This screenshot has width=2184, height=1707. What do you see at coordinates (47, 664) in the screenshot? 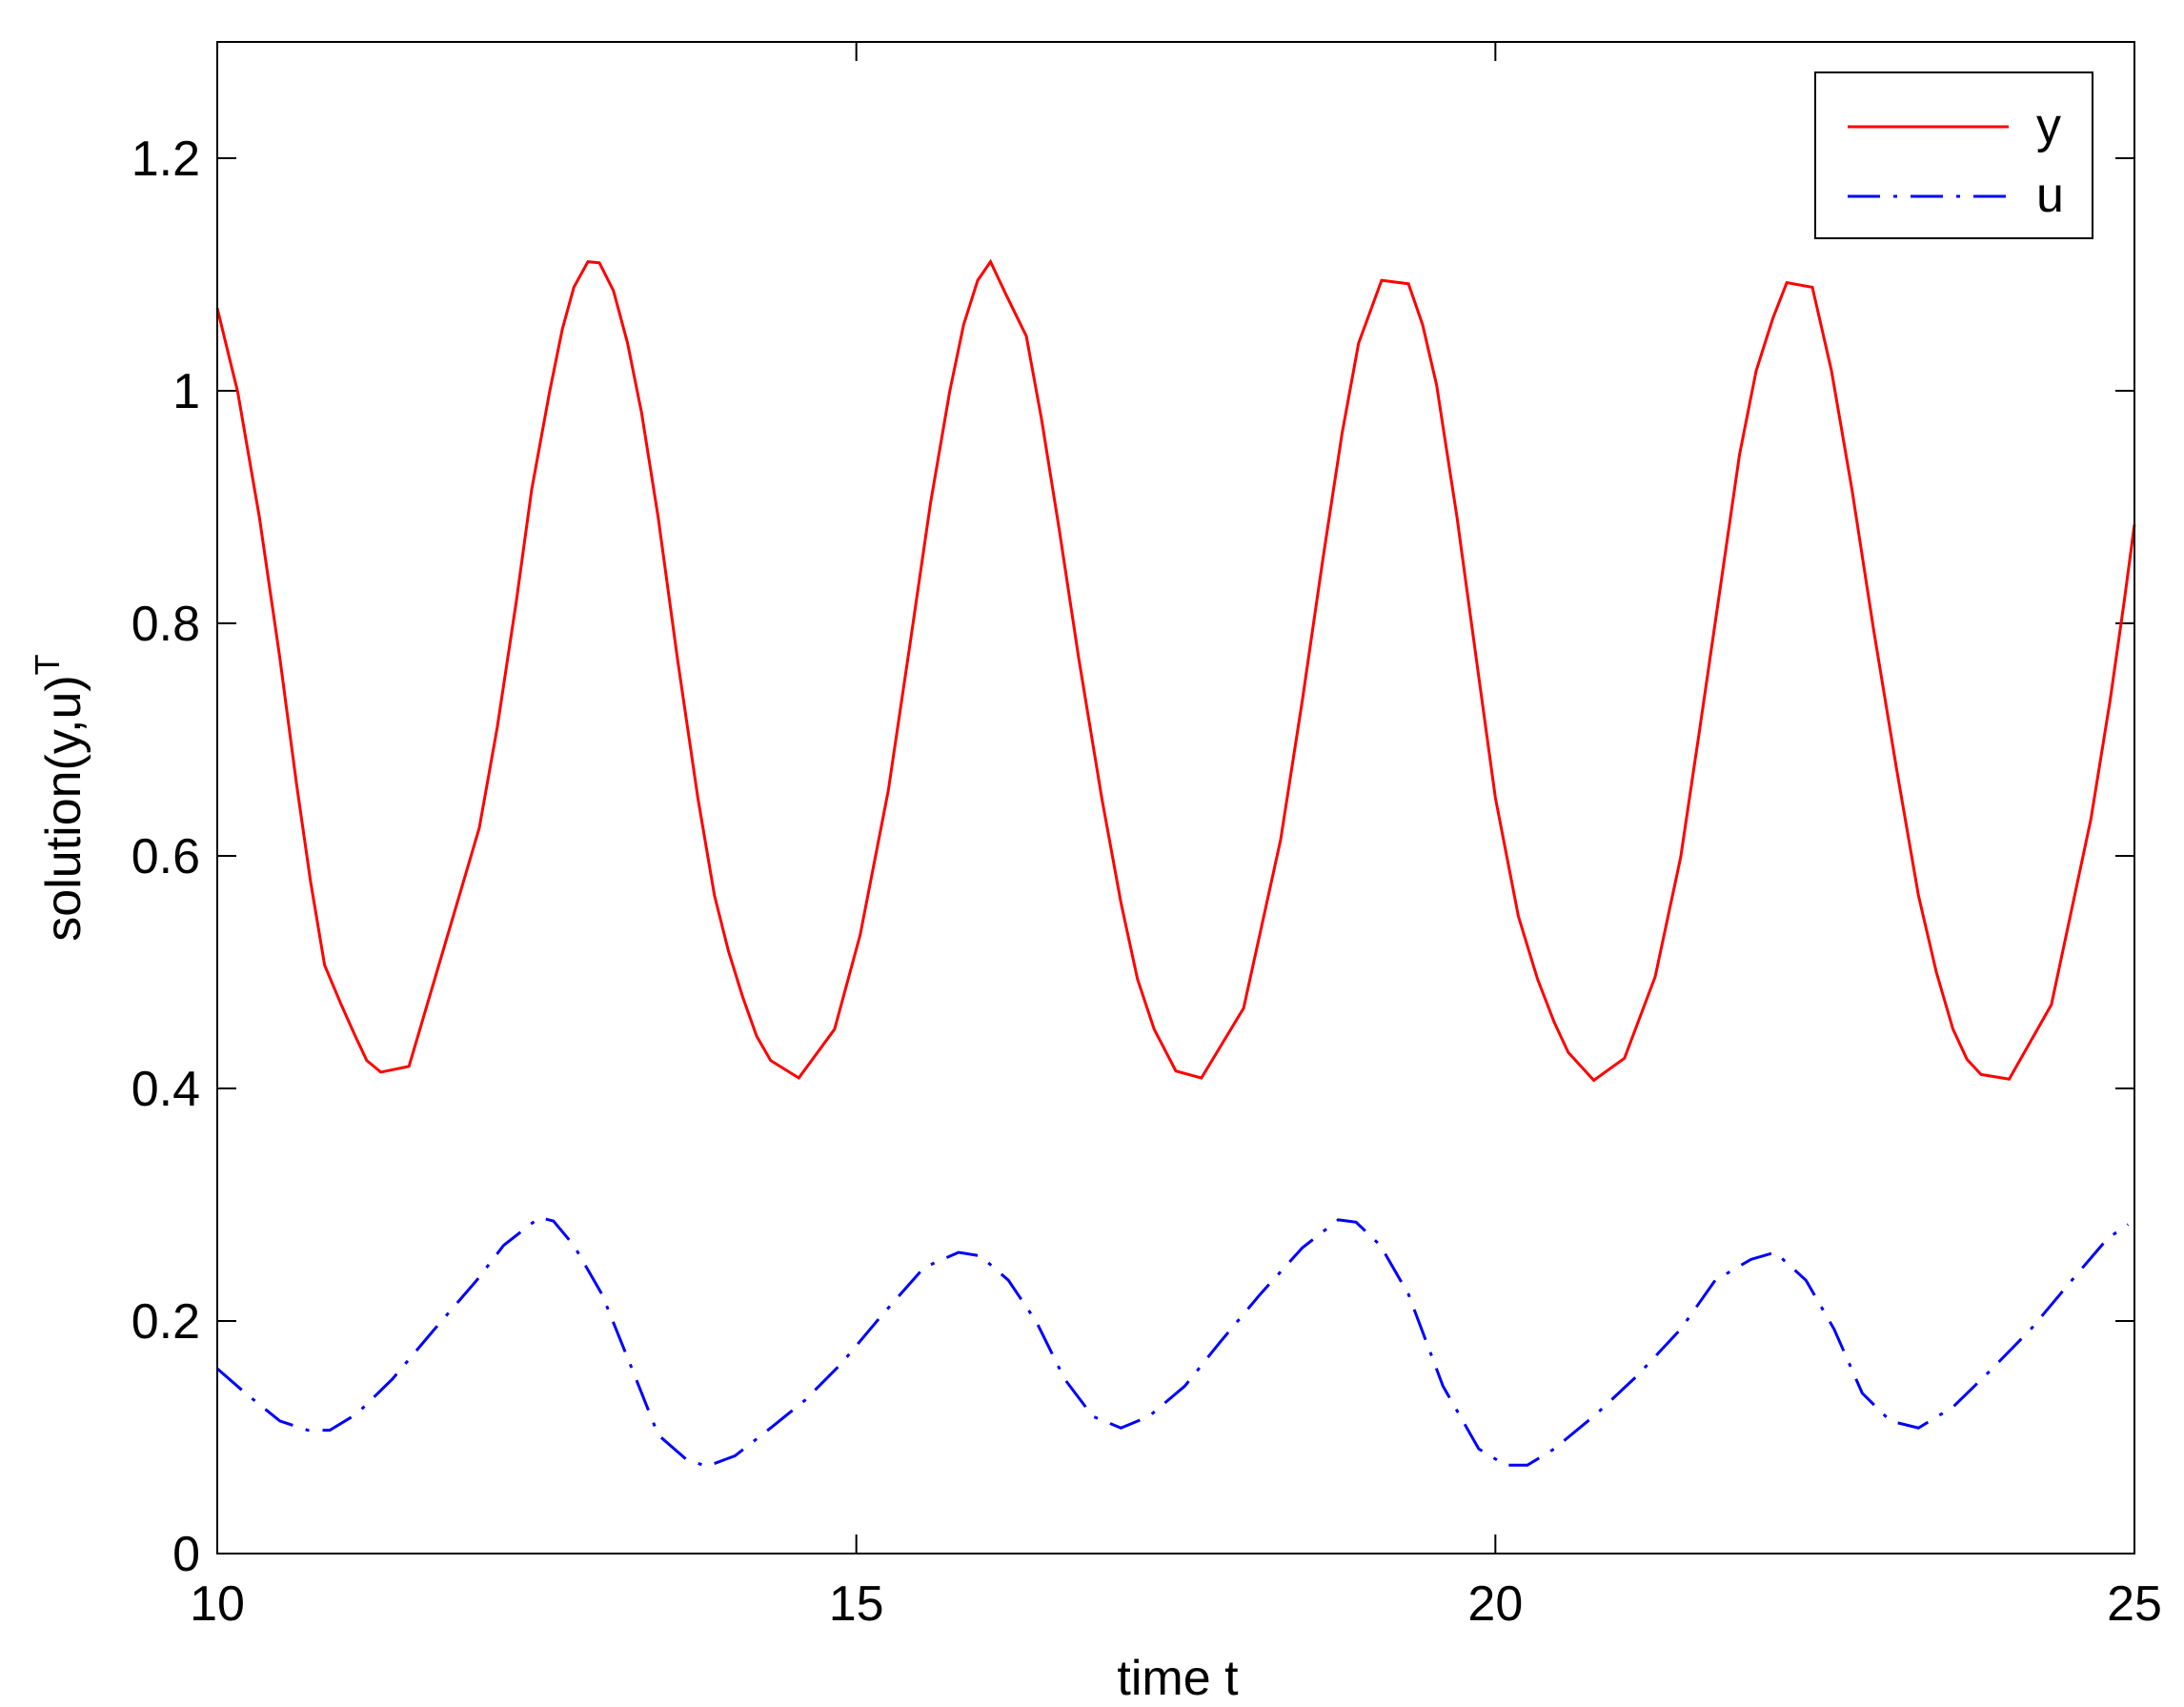
I see `y-axis-label-superscript: T` at bounding box center [47, 664].